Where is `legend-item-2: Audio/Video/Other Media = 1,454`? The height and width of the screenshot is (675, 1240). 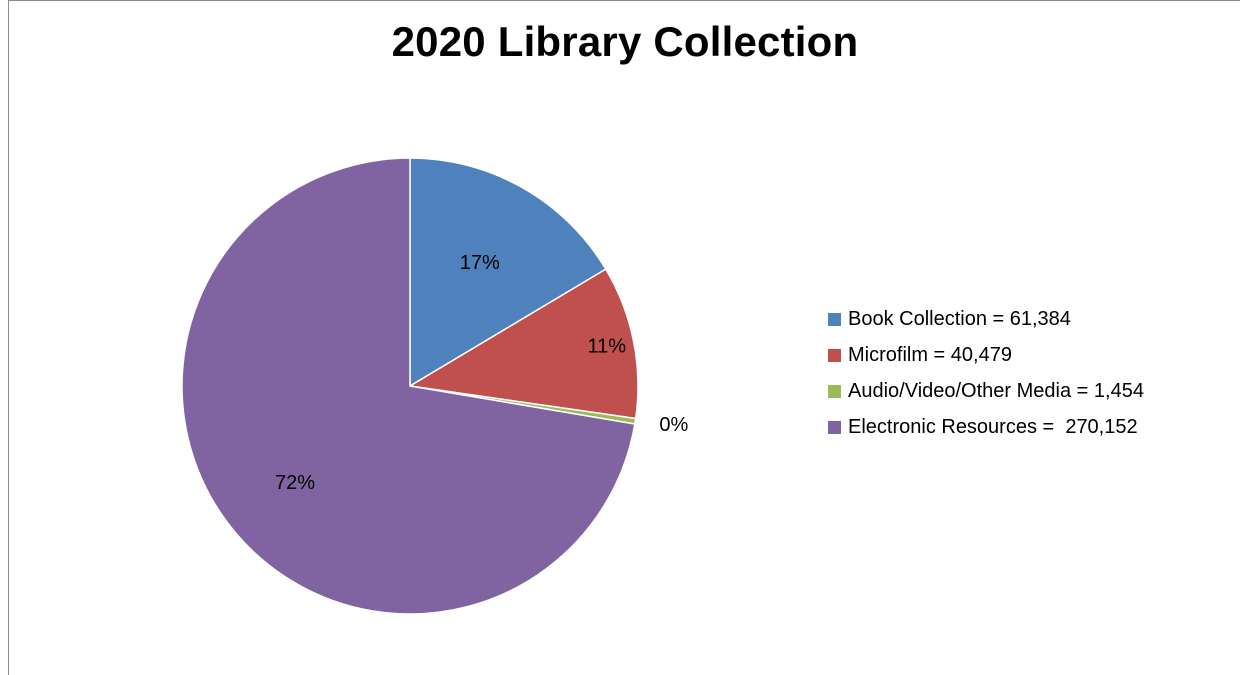 legend-item-2: Audio/Video/Other Media = 1,454 is located at coordinates (986, 391).